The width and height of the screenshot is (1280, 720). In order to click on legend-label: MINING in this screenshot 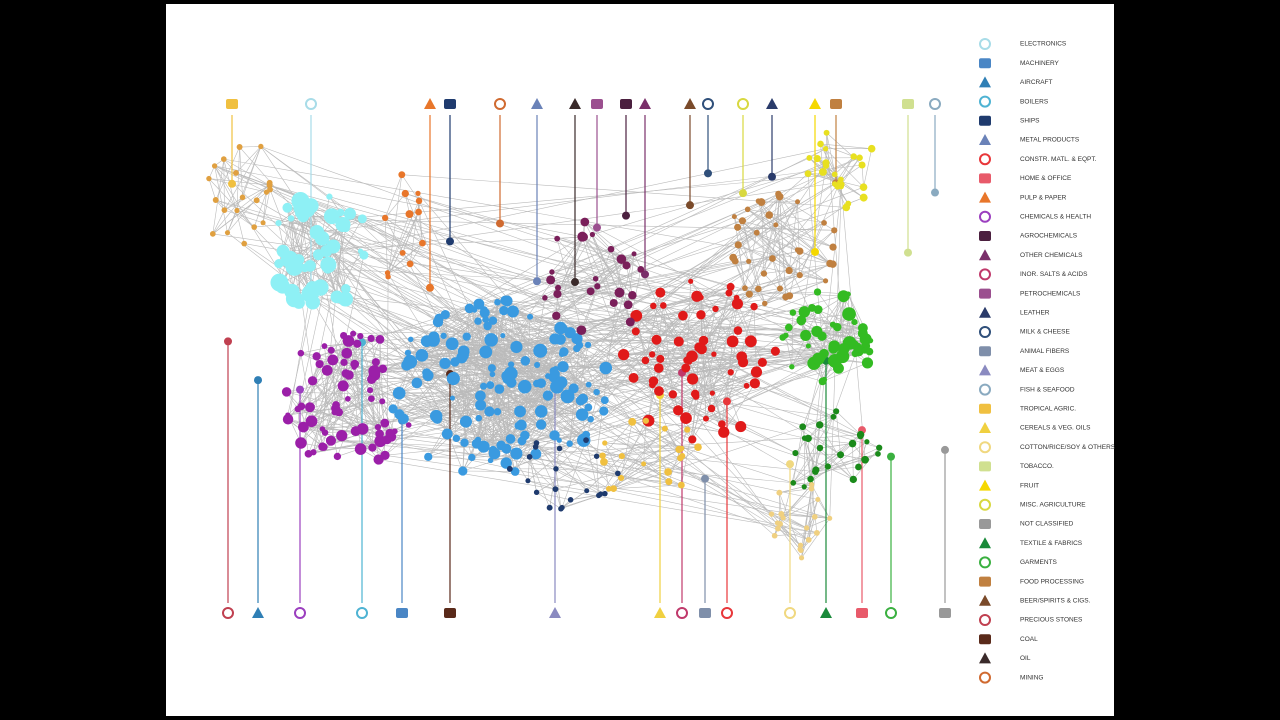, I will do `click(1031, 677)`.